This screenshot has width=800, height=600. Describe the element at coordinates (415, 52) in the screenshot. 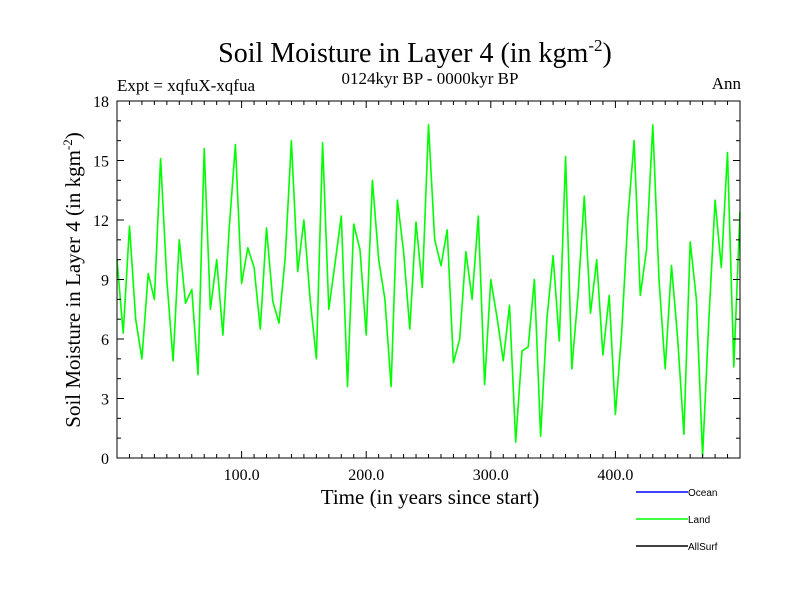

I see `chart-title: Soil Moisture in Layer 4 (in kgm-2)` at that location.